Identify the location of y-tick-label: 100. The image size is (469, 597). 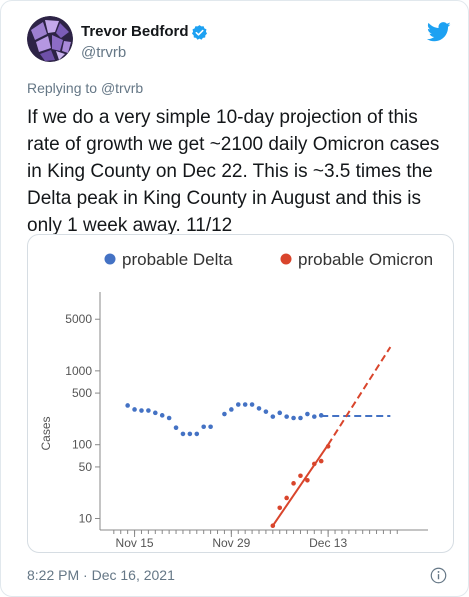
(82, 445).